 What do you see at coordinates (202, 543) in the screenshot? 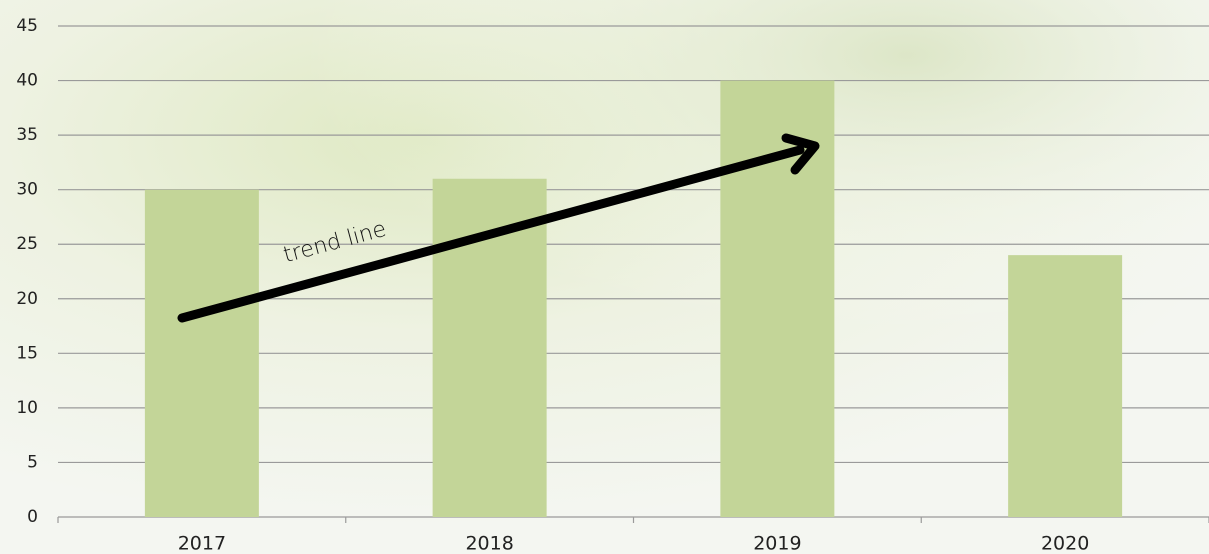
I see `x-tick-label: 2017` at bounding box center [202, 543].